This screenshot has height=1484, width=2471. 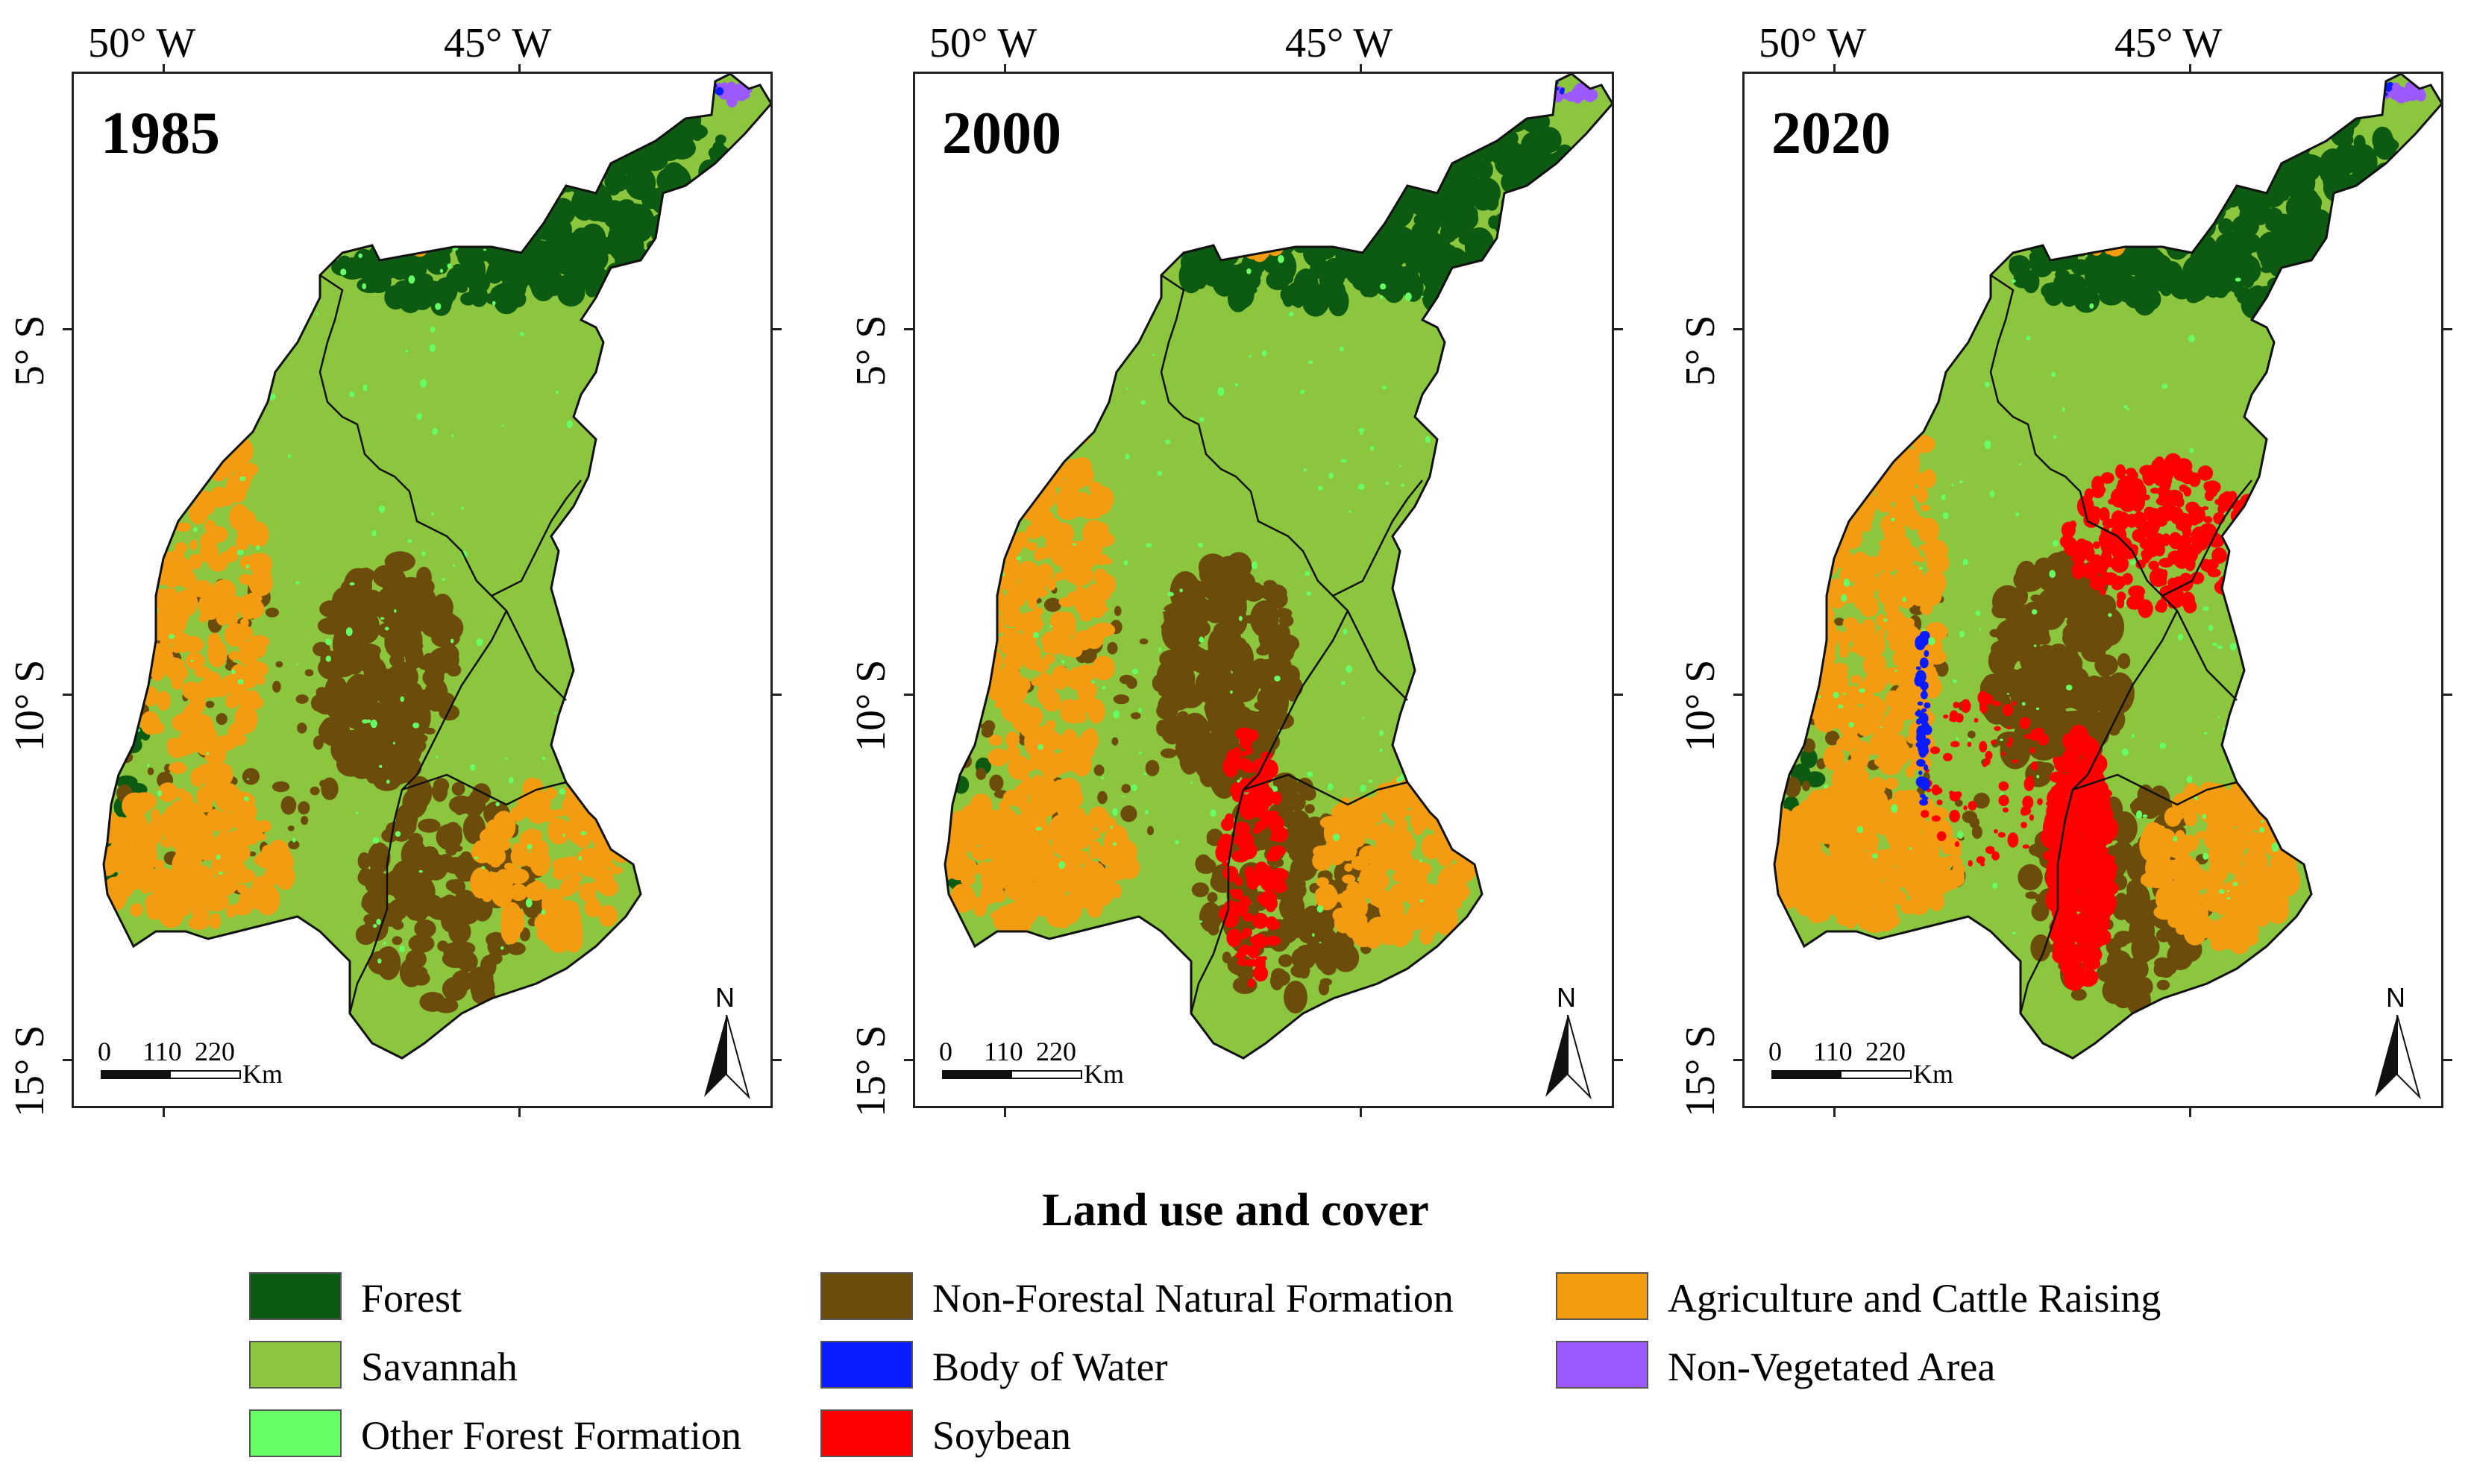 I want to click on legend-title: Land use and cover, so click(x=1235, y=1211).